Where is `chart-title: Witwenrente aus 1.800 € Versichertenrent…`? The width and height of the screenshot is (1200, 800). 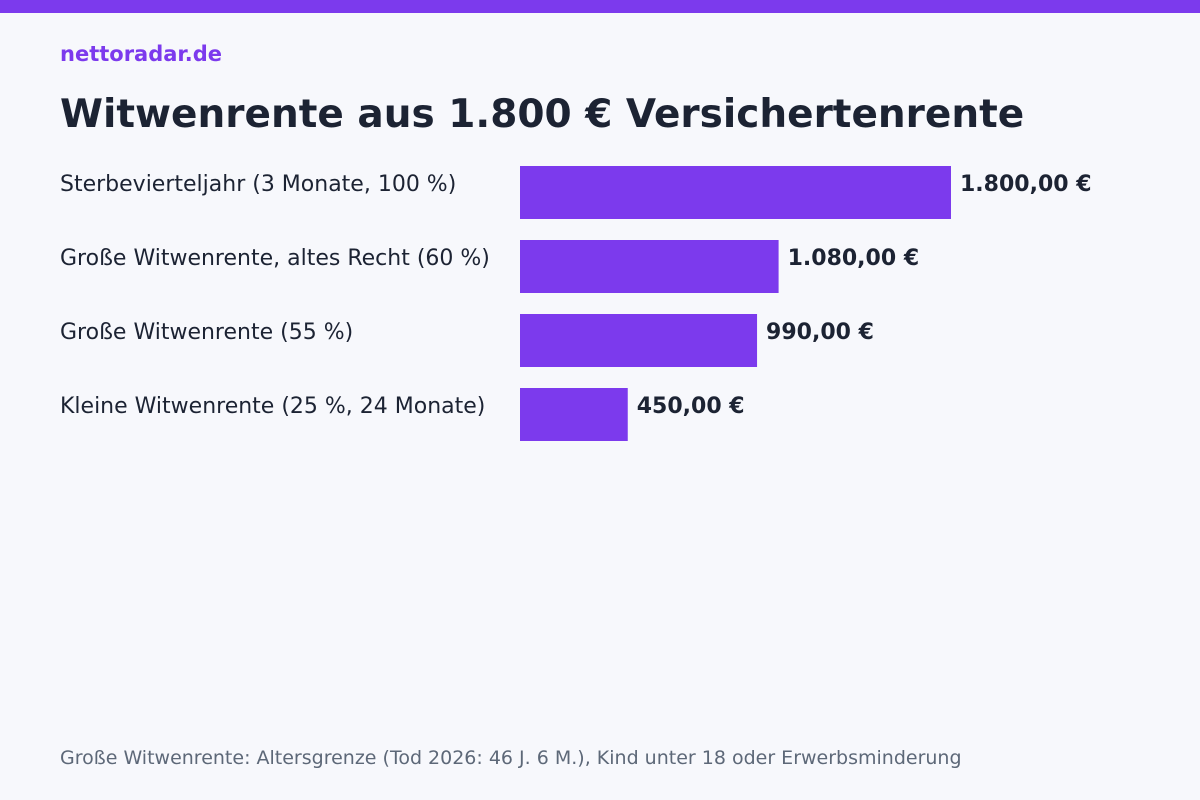 chart-title: Witwenrente aus 1.800 € Versichertenrent… is located at coordinates (542, 114).